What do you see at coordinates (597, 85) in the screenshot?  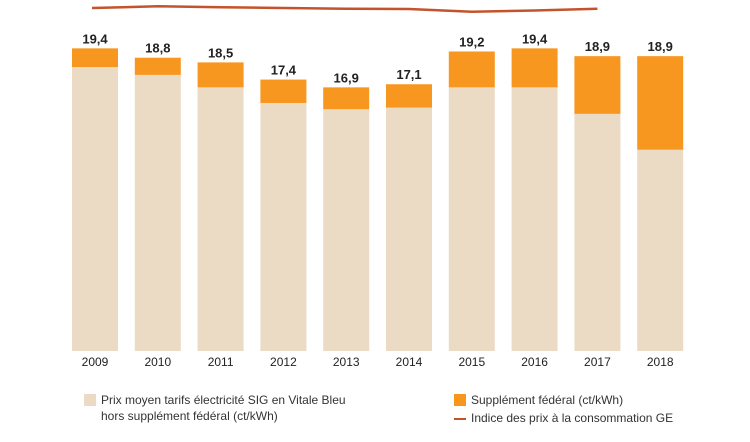 I see `bar-supplement-2017` at bounding box center [597, 85].